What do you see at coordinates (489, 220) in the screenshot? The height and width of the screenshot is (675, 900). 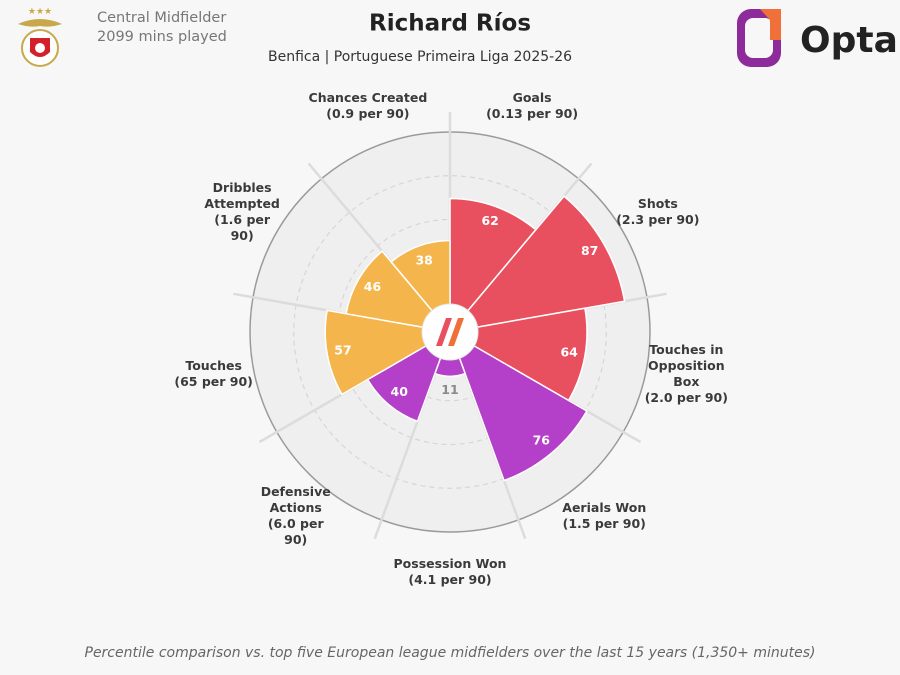 I see `value-label: 62` at bounding box center [489, 220].